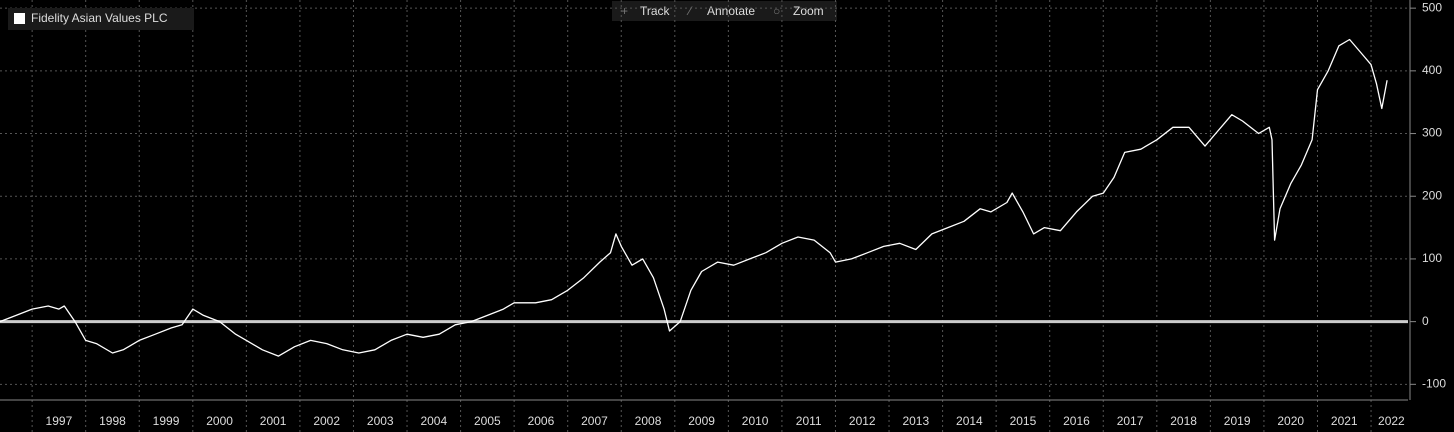  What do you see at coordinates (273, 421) in the screenshot?
I see `x-tick-label: 2001` at bounding box center [273, 421].